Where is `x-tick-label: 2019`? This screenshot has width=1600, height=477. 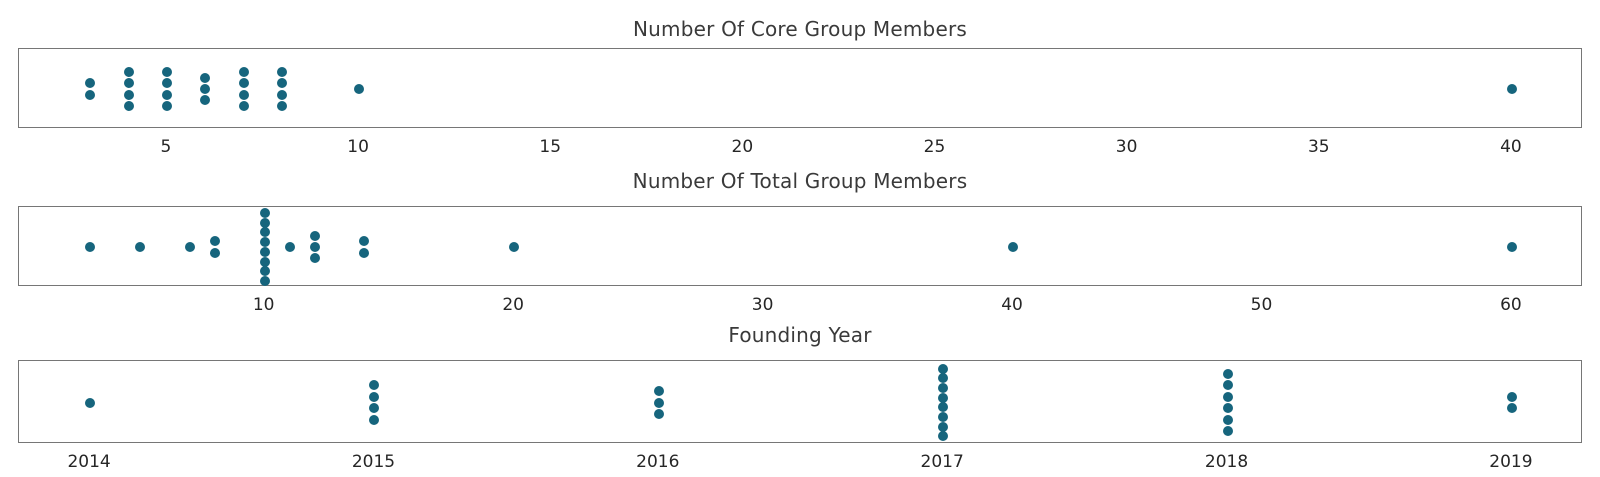 x-tick-label: 2019 is located at coordinates (1511, 462).